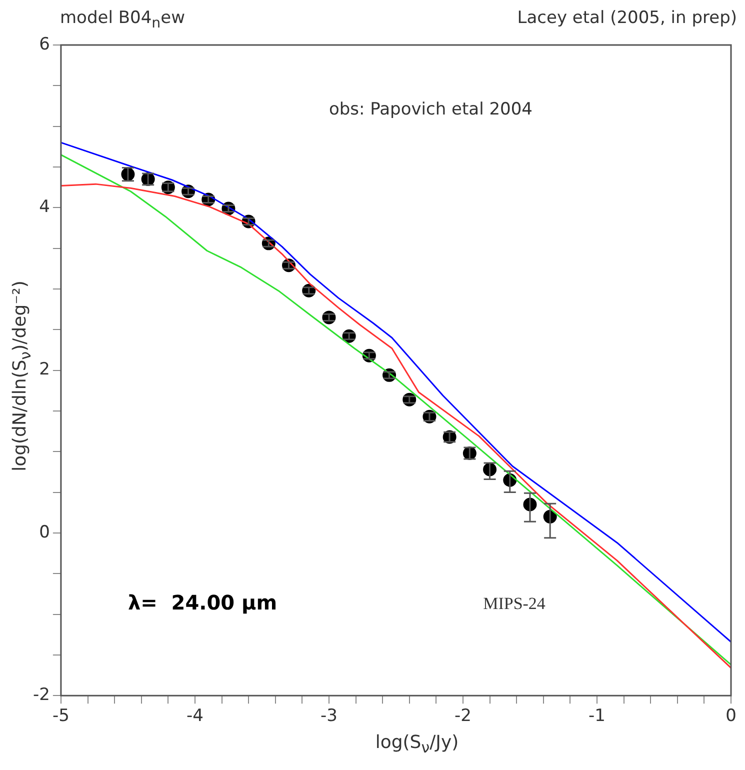  Describe the element at coordinates (430, 109) in the screenshot. I see `annotation: obs: Papovich etal 2004` at that location.